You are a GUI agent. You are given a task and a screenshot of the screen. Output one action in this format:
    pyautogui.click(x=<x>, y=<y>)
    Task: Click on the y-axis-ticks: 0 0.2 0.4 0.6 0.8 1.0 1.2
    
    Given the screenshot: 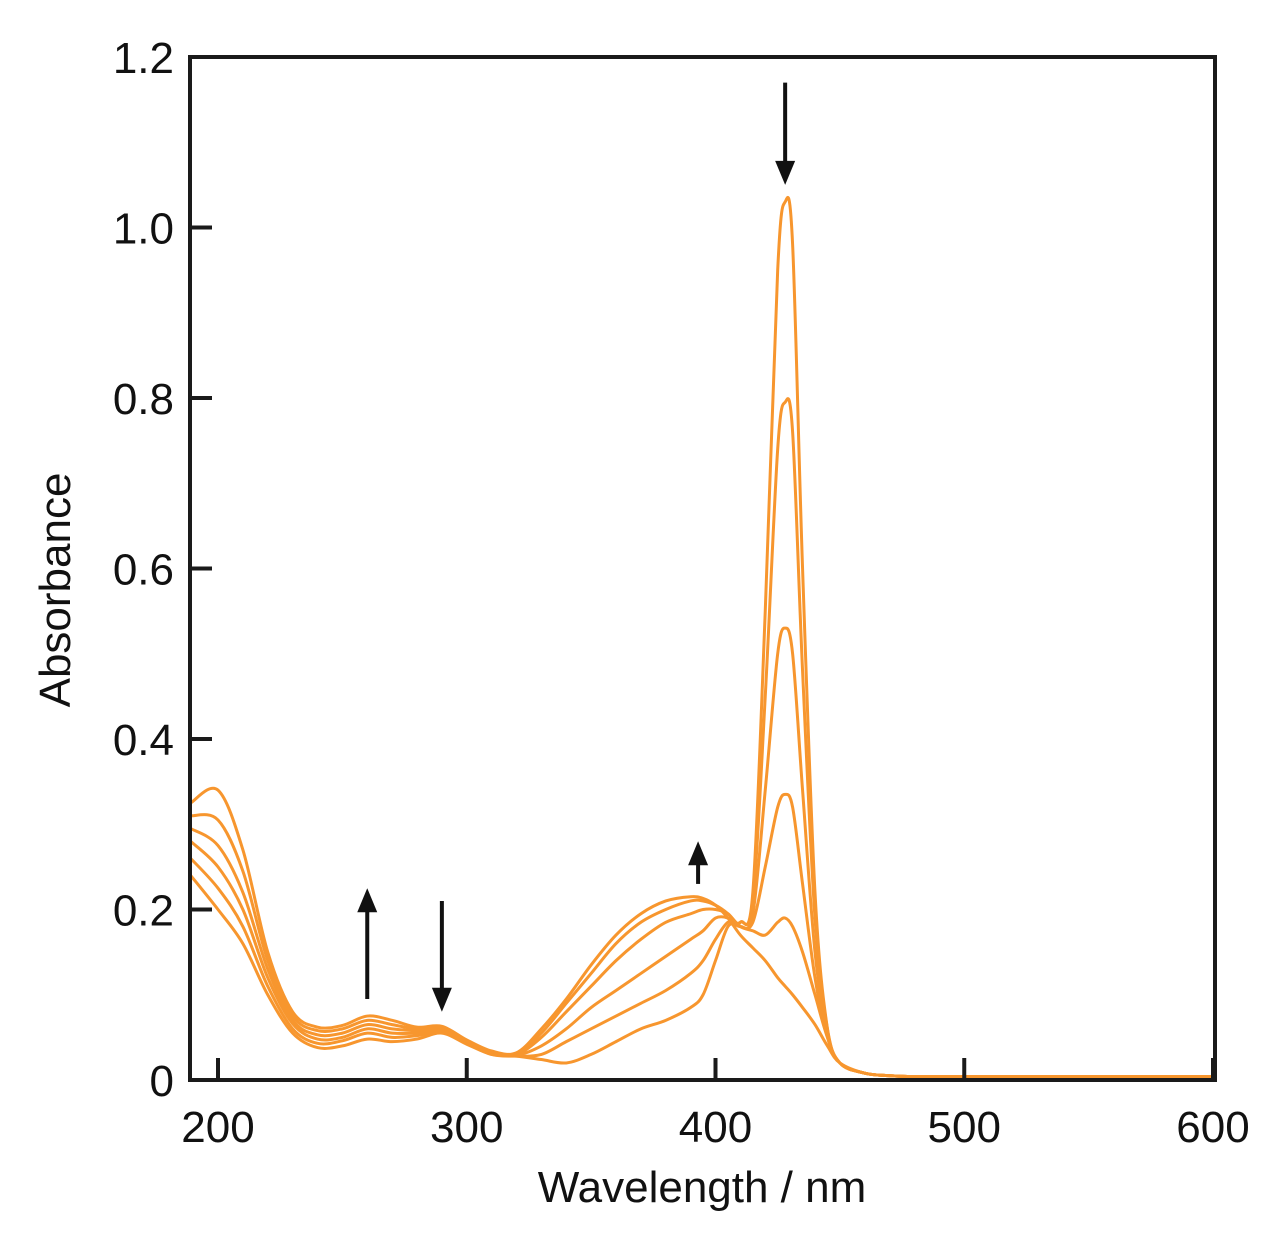 What is the action you would take?
    pyautogui.click(x=162, y=570)
    